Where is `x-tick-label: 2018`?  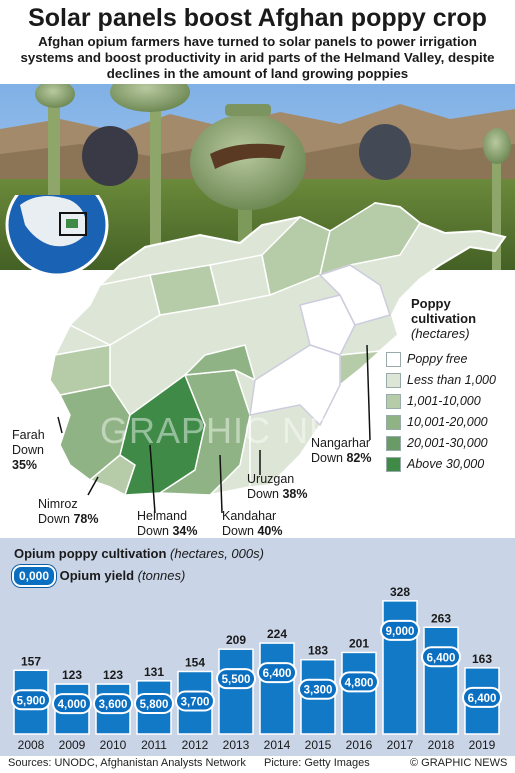
x-tick-label: 2018 is located at coordinates (441, 745).